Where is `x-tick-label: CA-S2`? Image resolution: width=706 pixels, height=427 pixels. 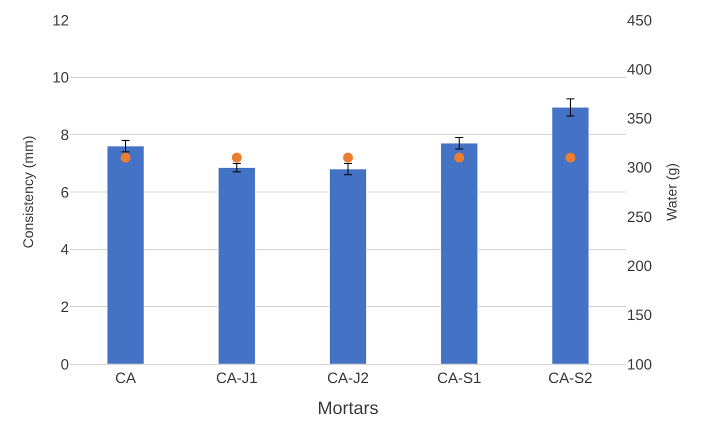
x-tick-label: CA-S2 is located at coordinates (570, 378).